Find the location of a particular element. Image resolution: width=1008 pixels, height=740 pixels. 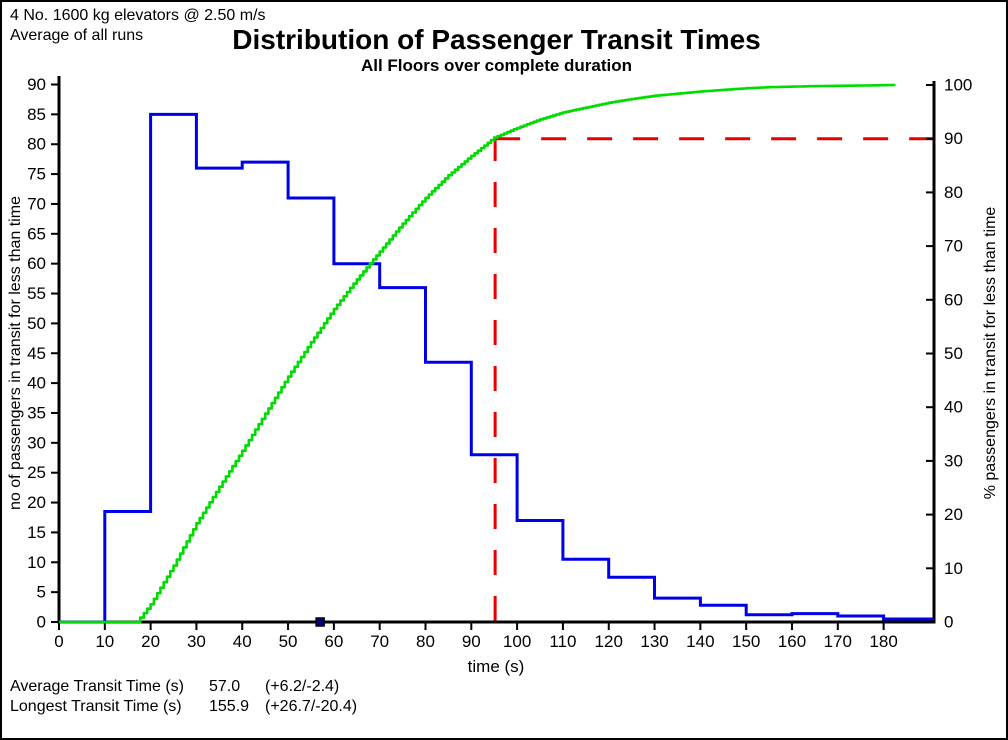

y-right-tick-label: 10 is located at coordinates (953, 568).